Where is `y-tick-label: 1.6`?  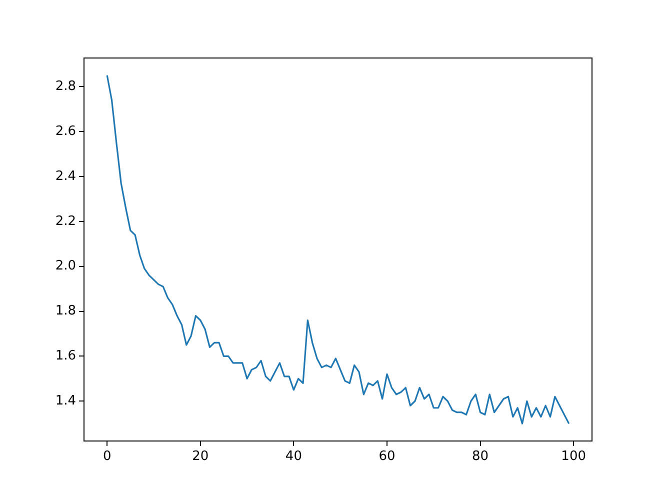
y-tick-label: 1.6 is located at coordinates (65, 356).